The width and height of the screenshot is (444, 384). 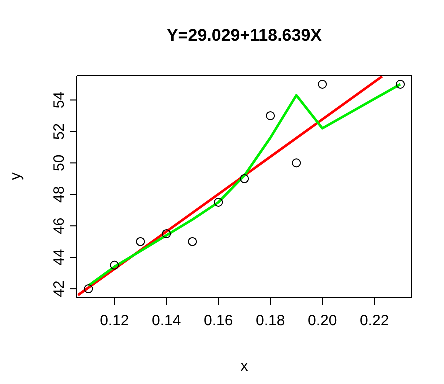 What do you see at coordinates (59, 257) in the screenshot?
I see `y-tick-label: 44` at bounding box center [59, 257].